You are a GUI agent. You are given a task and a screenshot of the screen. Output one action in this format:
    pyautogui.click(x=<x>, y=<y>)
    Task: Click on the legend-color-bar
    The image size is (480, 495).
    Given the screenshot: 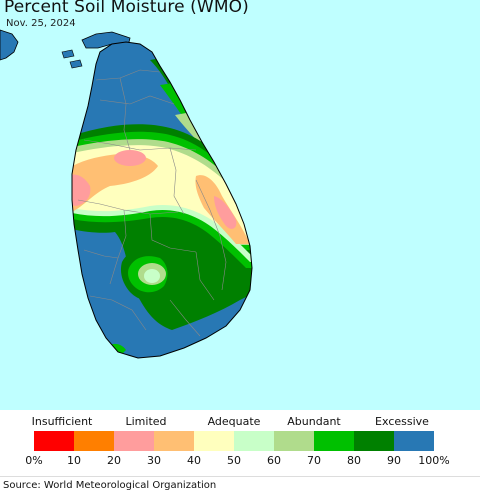 What is the action you would take?
    pyautogui.click(x=234, y=441)
    